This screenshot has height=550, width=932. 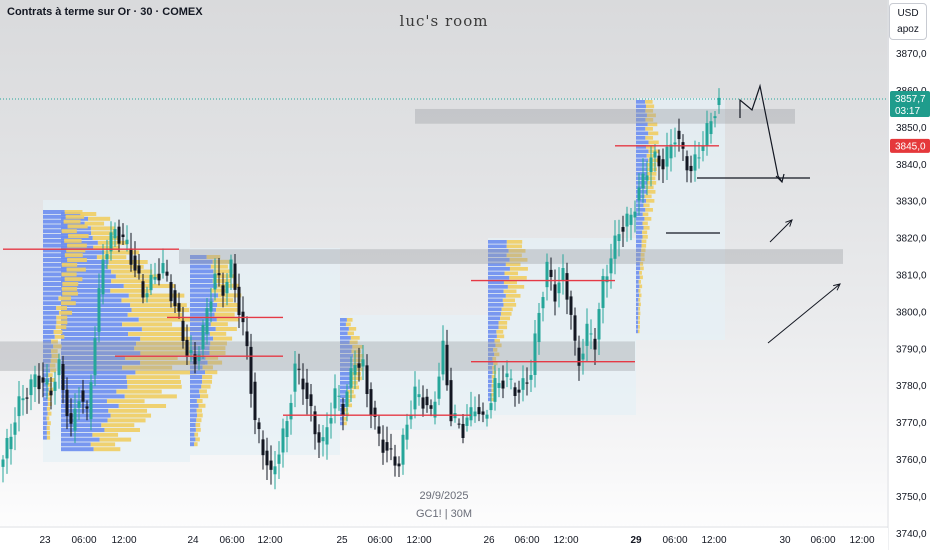 I want to click on price-tick-label: 3780,0, so click(x=911, y=386).